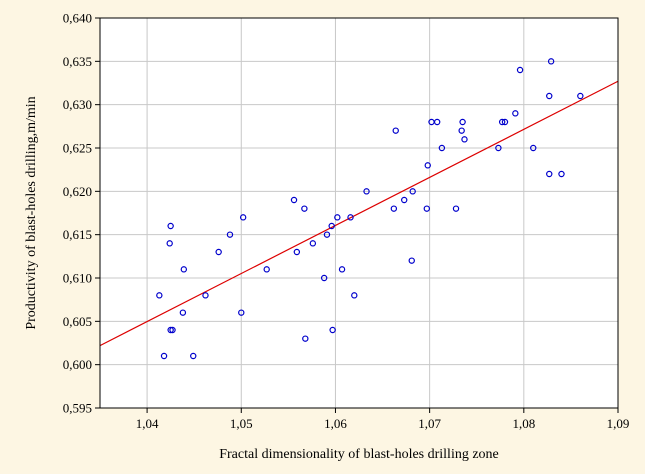  I want to click on x-tick-label: 1,06, so click(335, 423).